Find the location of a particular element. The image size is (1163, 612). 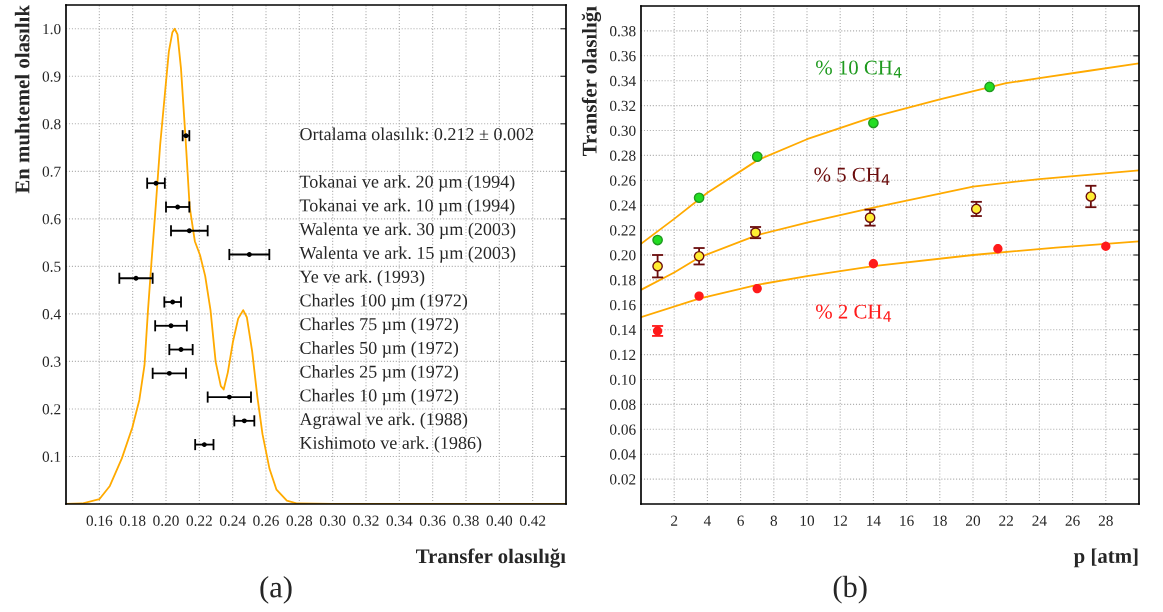

text: (a) is located at coordinates (276, 589).